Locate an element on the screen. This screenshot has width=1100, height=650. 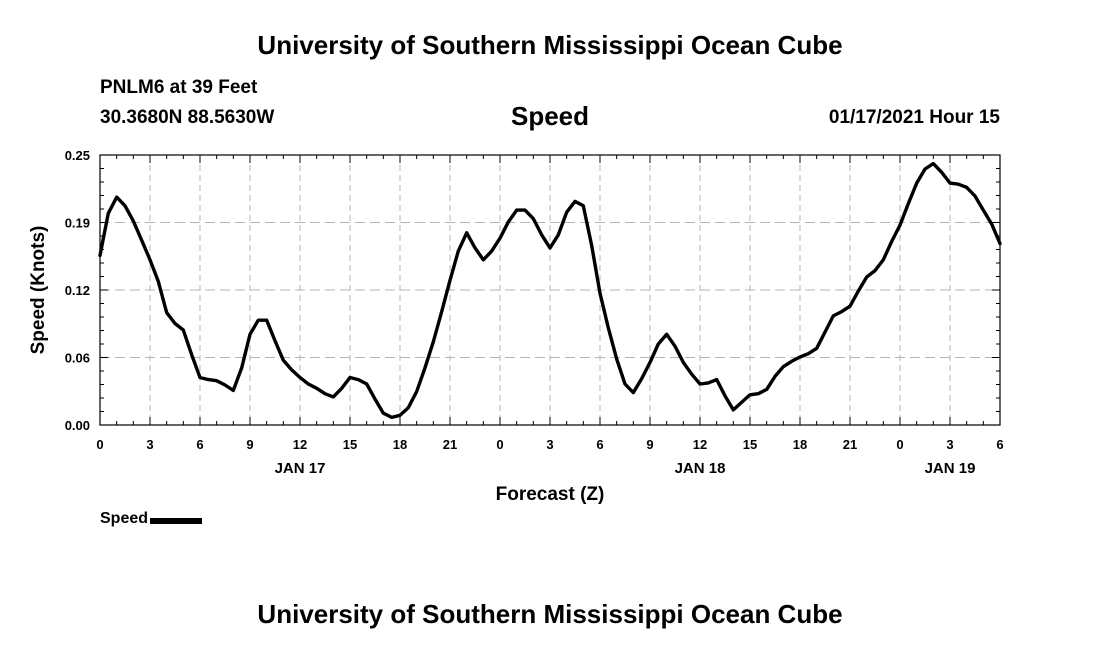
x-axis-title: Forecast (Z) is located at coordinates (550, 494).